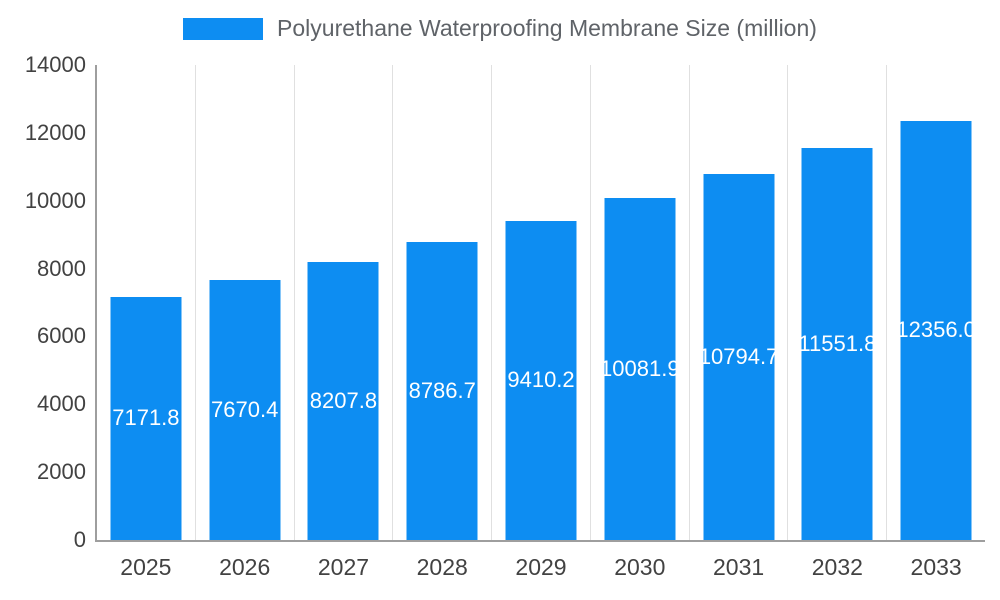 Image resolution: width=1000 pixels, height=600 pixels. Describe the element at coordinates (936, 567) in the screenshot. I see `x-axis-tick-label-2033: 2033` at that location.